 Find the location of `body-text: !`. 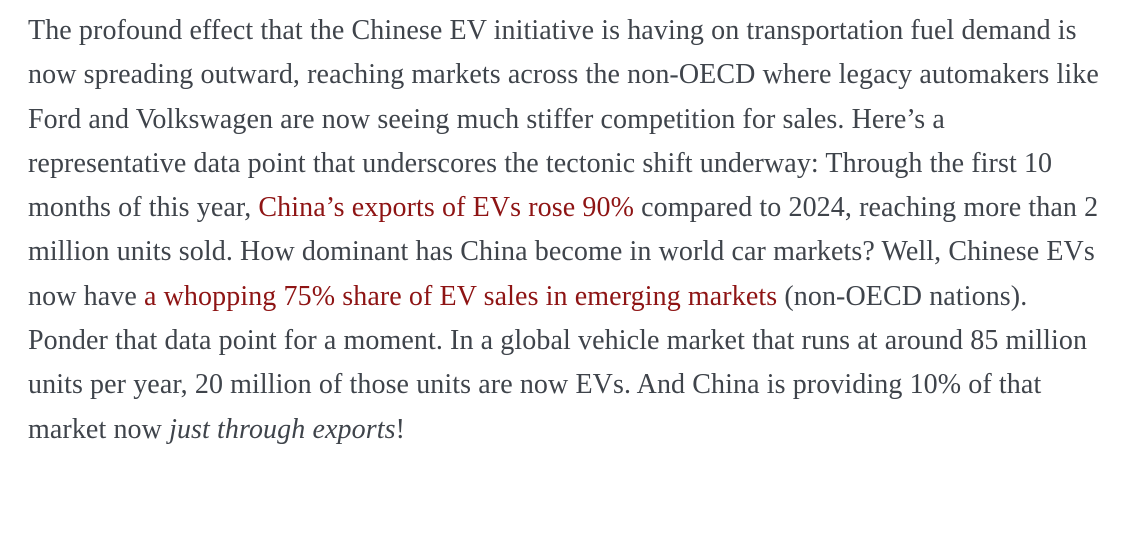

body-text: ! is located at coordinates (400, 429).